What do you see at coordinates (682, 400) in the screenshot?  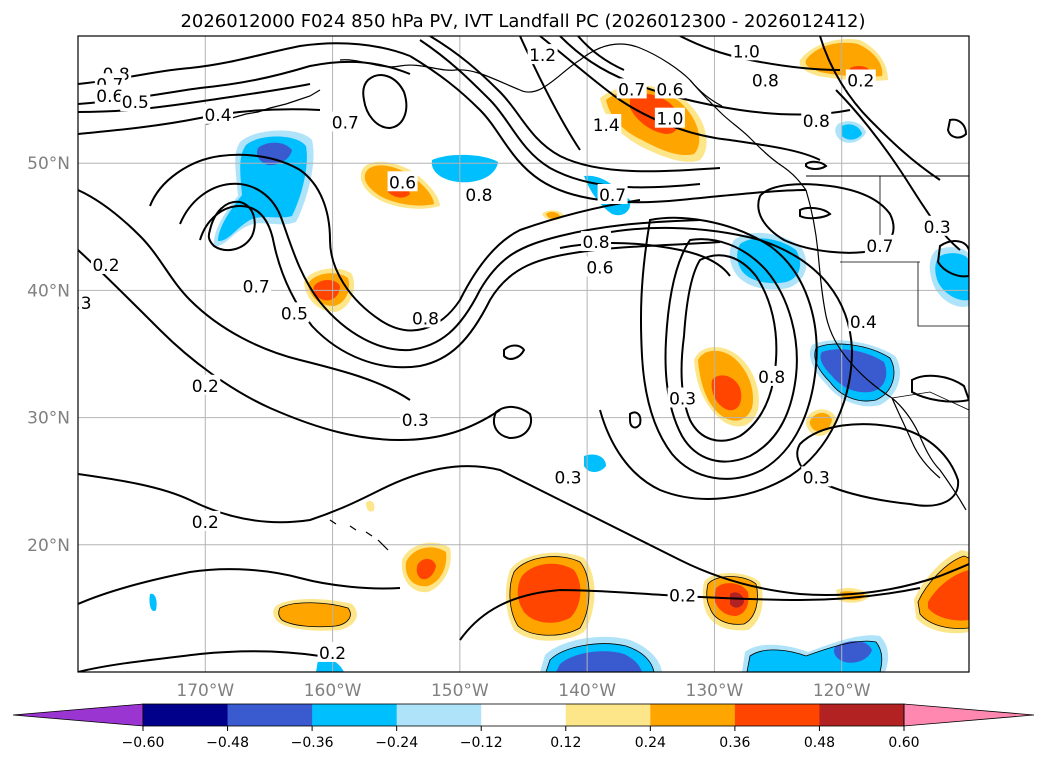 I see `contour-label: 0.3` at bounding box center [682, 400].